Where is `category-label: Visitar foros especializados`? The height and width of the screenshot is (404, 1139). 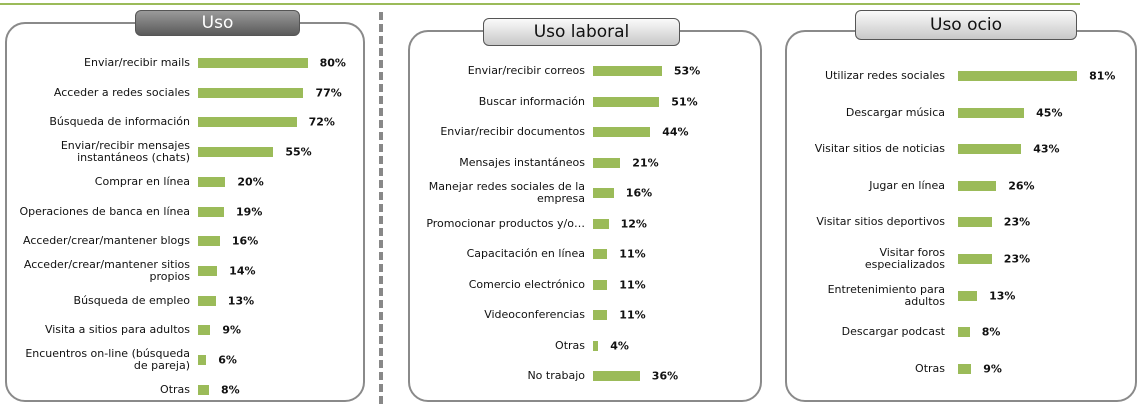
category-label: Visitar foros especializados is located at coordinates (904, 258).